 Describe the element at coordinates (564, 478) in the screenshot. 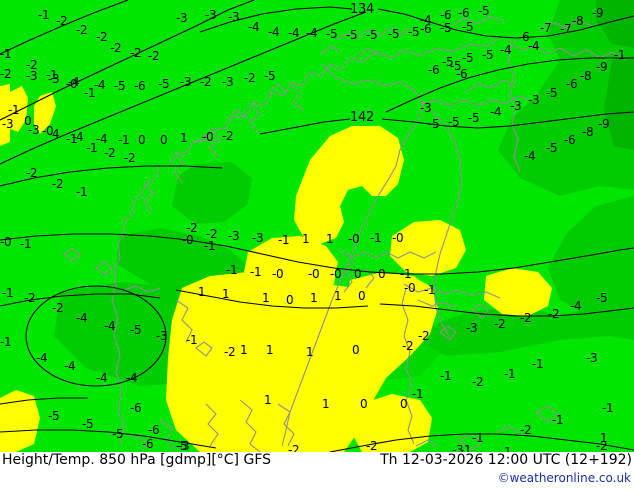

I see `copyright-notice: ©weatheronline.co.uk` at that location.